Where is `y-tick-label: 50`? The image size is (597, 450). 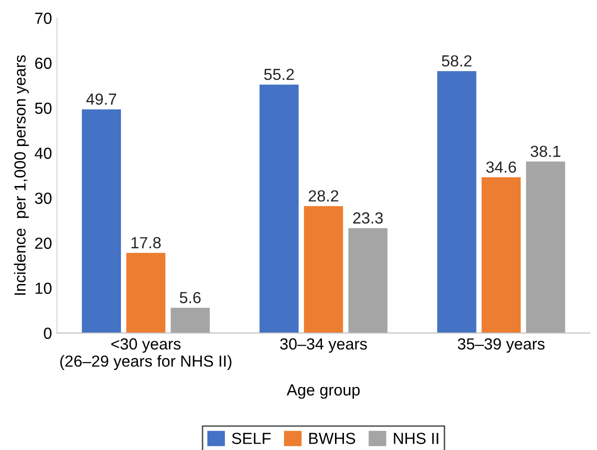 y-tick-label: 50 is located at coordinates (43, 108).